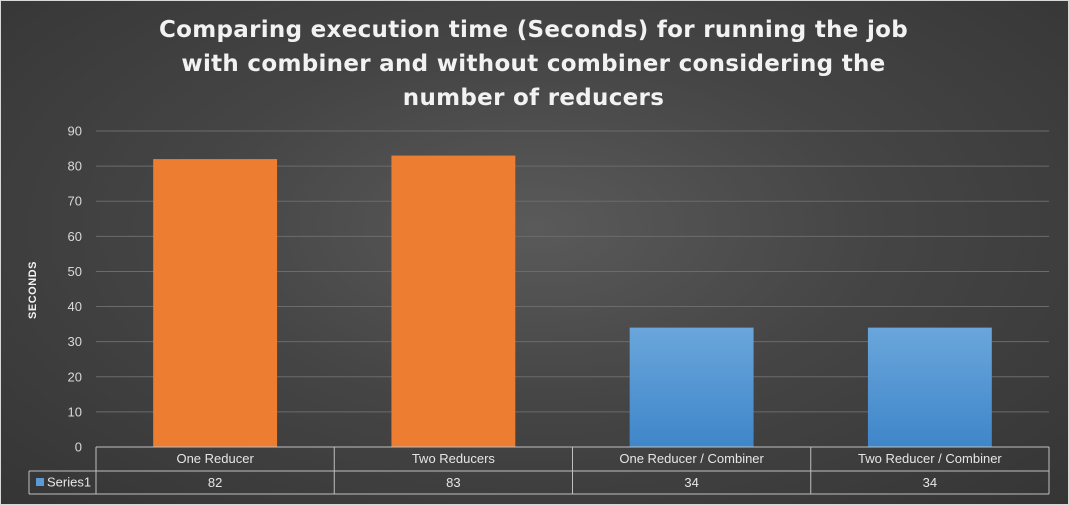 This screenshot has height=505, width=1069. What do you see at coordinates (453, 482) in the screenshot?
I see `data-label: 83` at bounding box center [453, 482].